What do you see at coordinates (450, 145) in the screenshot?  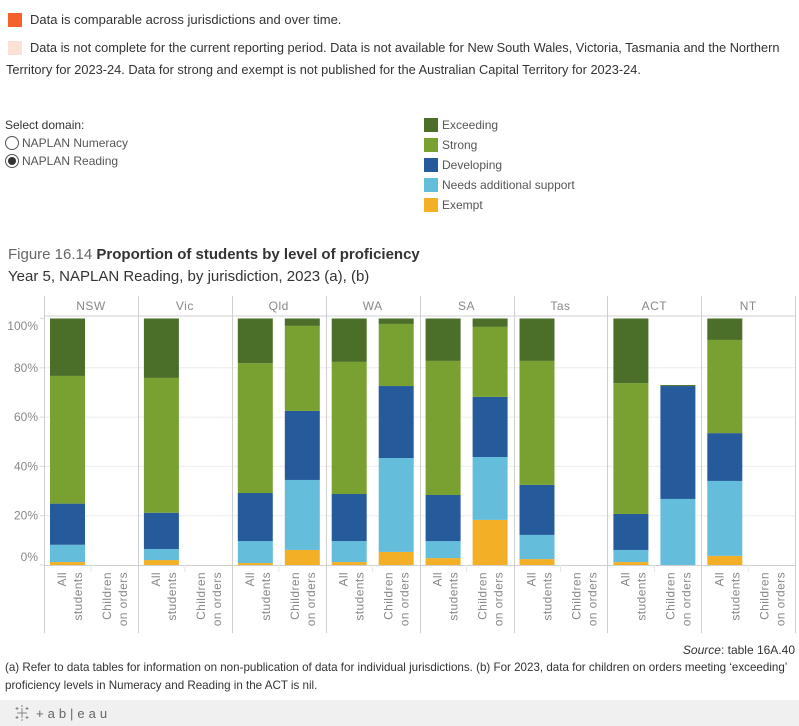 I see `legend-item-strong: Strong` at bounding box center [450, 145].